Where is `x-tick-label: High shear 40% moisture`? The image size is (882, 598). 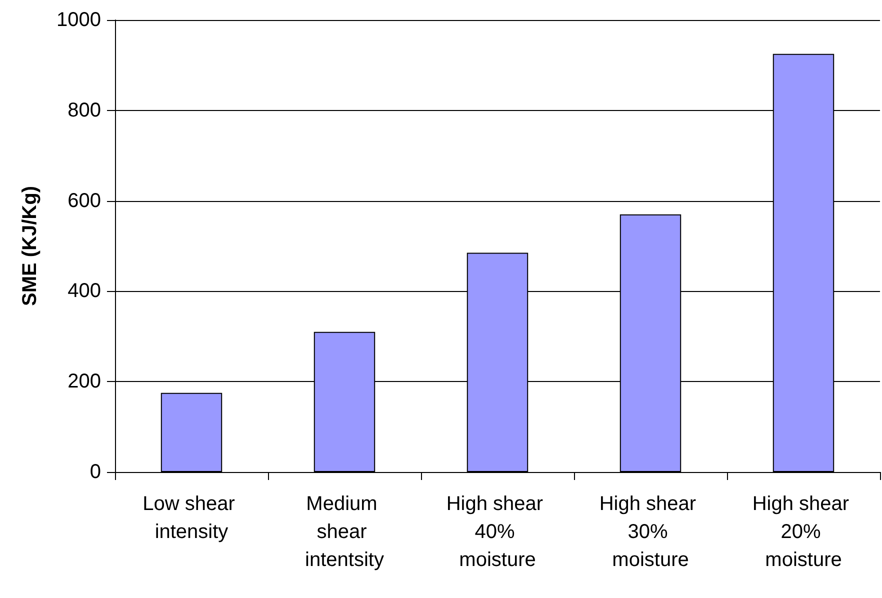
x-tick-label: High shear 40% moisture is located at coordinates (497, 532).